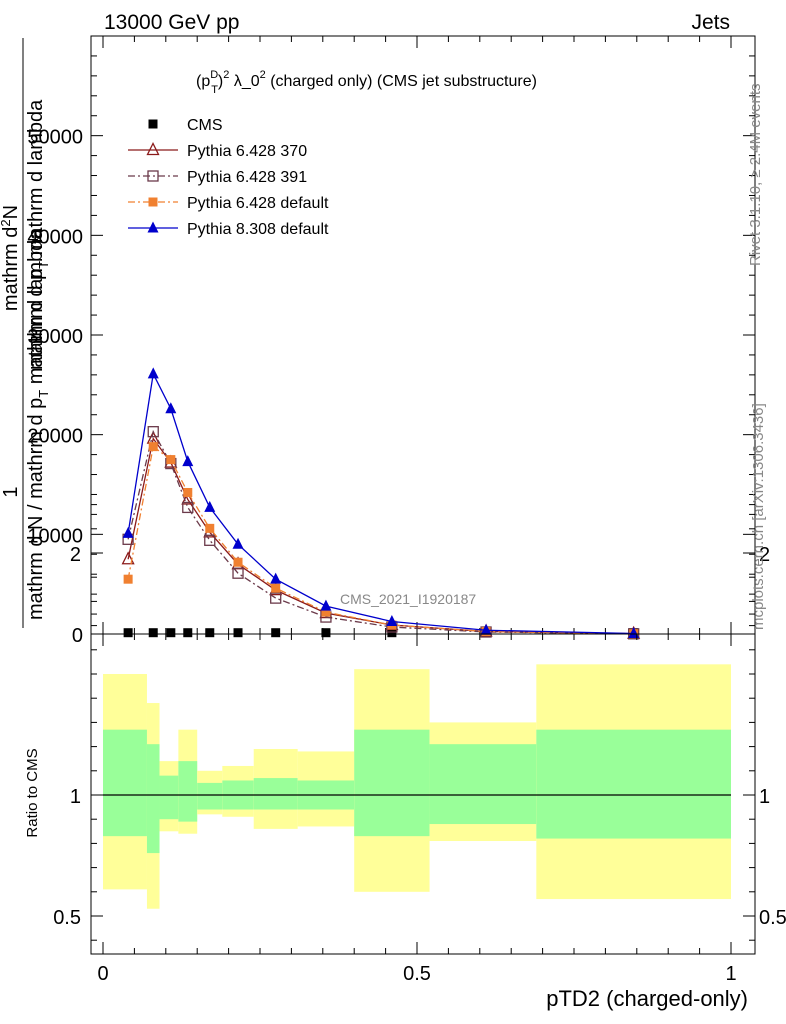 This screenshot has width=786, height=1024. Describe the element at coordinates (258, 203) in the screenshot. I see `legend-label: Pythia 6.428 default` at that location.